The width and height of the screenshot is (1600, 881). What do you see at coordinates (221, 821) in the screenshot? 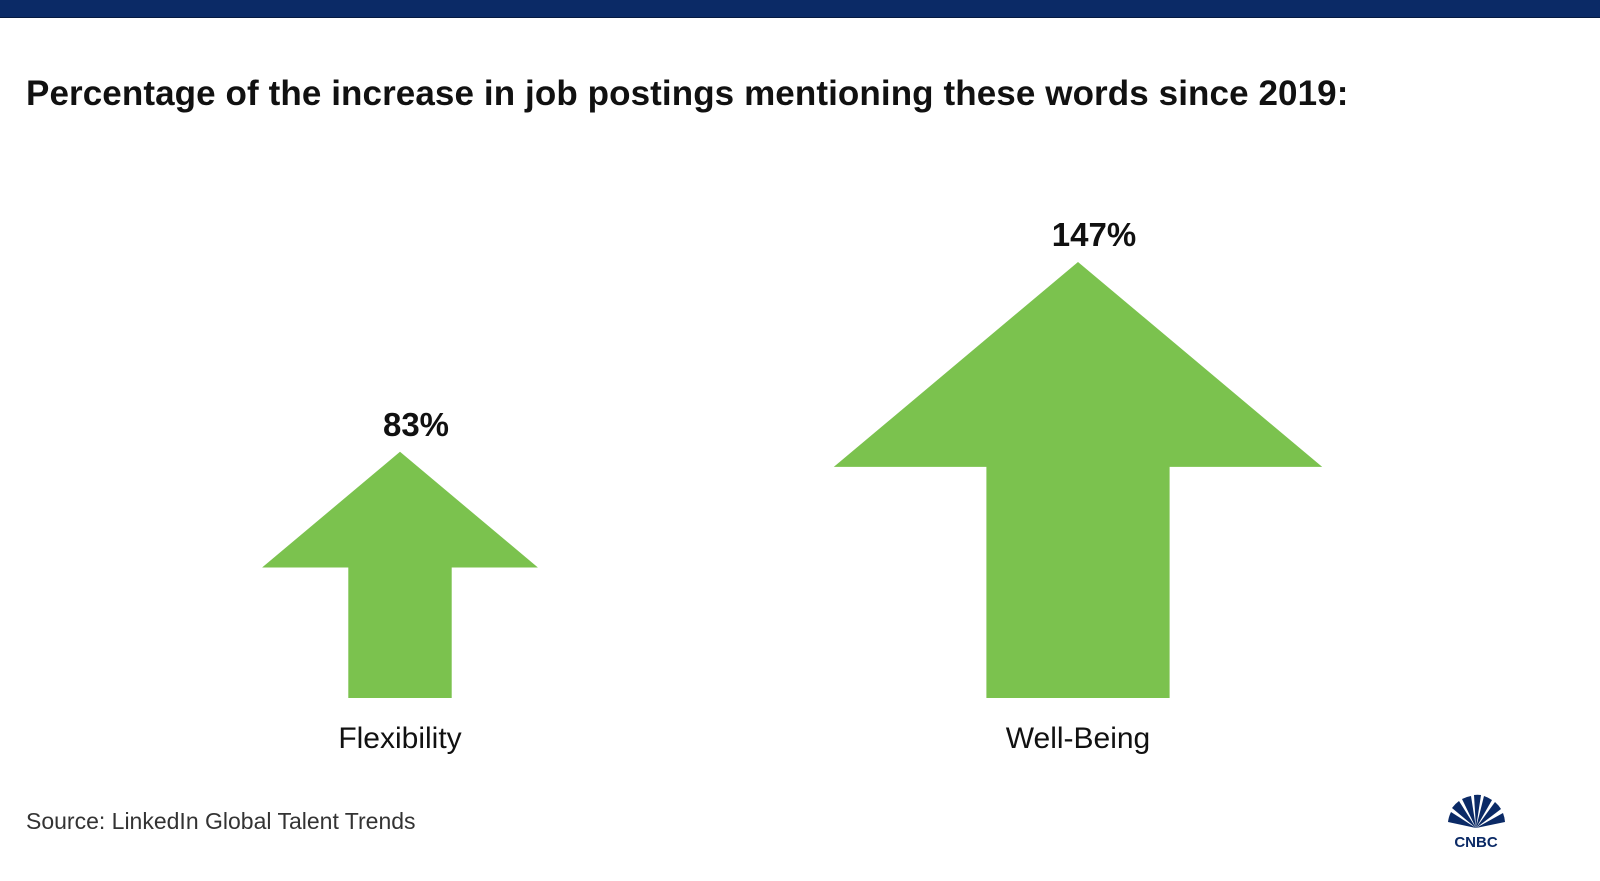
I see `source-note: Source: LinkedIn Global Talent Trends` at bounding box center [221, 821].